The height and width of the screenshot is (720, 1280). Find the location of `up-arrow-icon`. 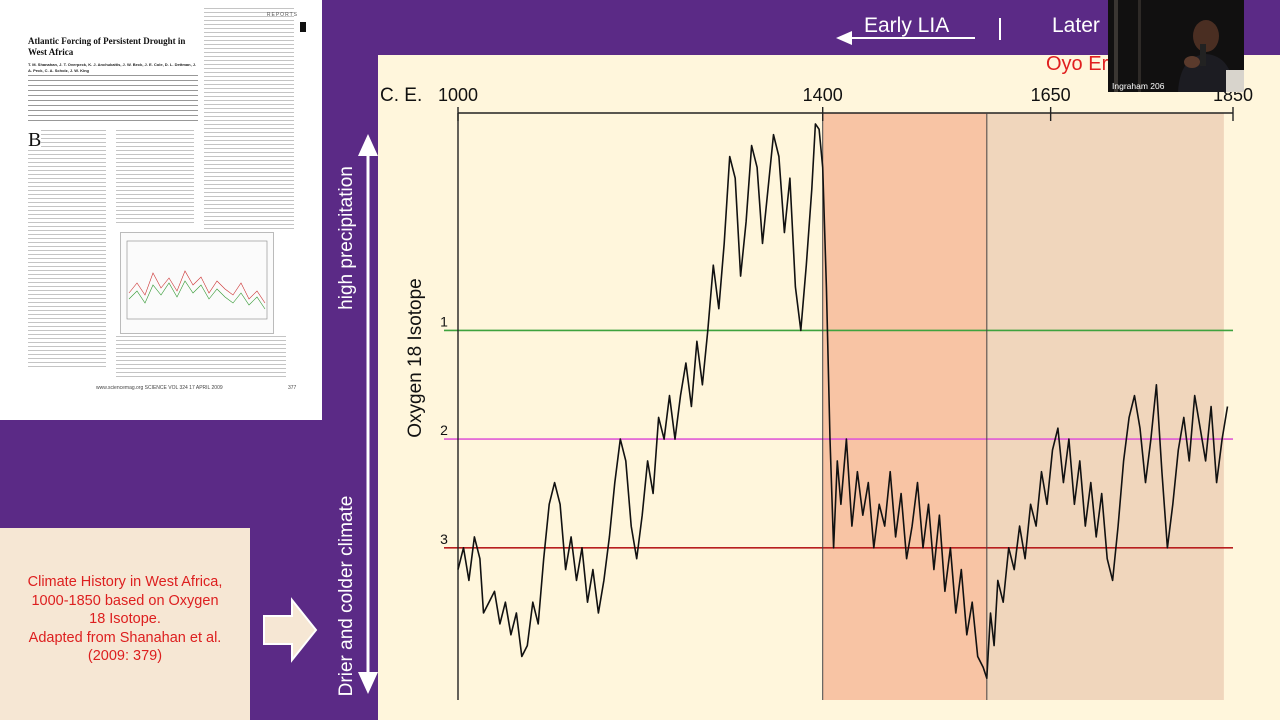

up-arrow-icon is located at coordinates (368, 145).